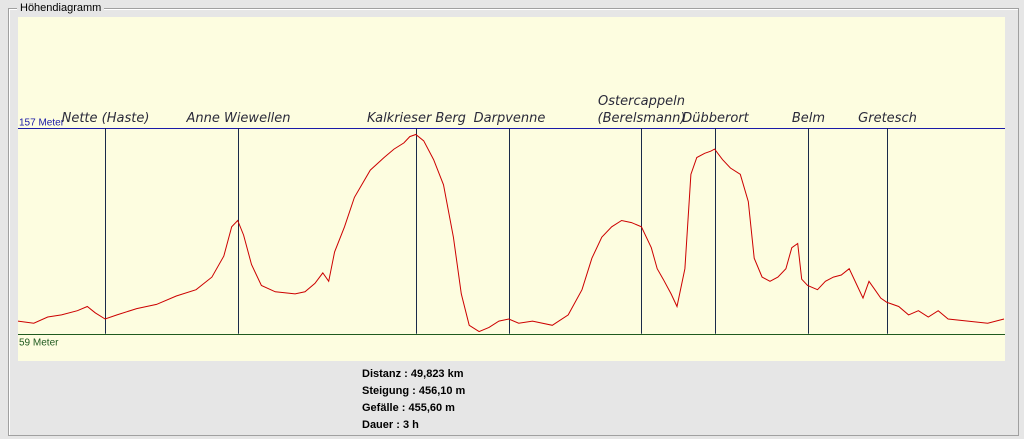 This screenshot has width=1024, height=439. Describe the element at coordinates (437, 374) in the screenshot. I see `stat-value: 49,823 km` at that location.